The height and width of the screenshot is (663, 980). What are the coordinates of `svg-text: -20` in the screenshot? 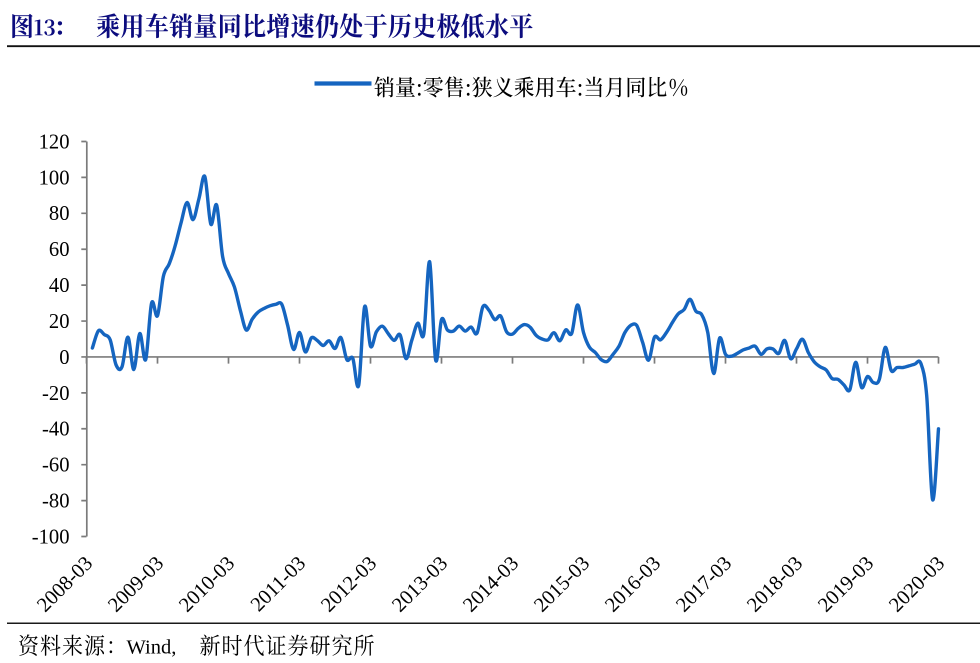 It's located at (55, 394).